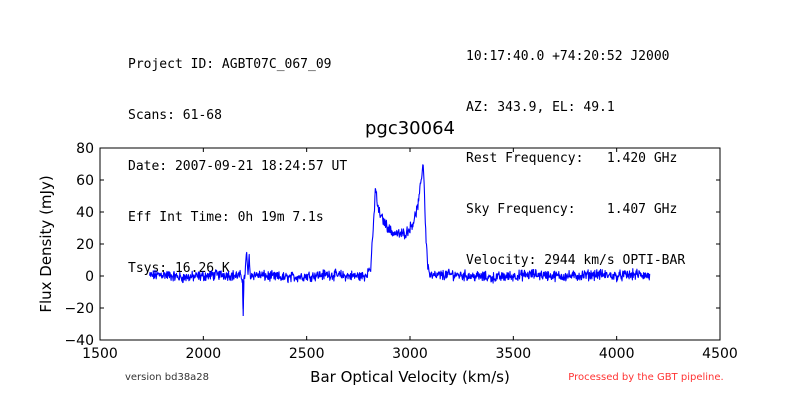 Image resolution: width=800 pixels, height=400 pixels. What do you see at coordinates (85, 181) in the screenshot?
I see `y-tick-label: 60` at bounding box center [85, 181].